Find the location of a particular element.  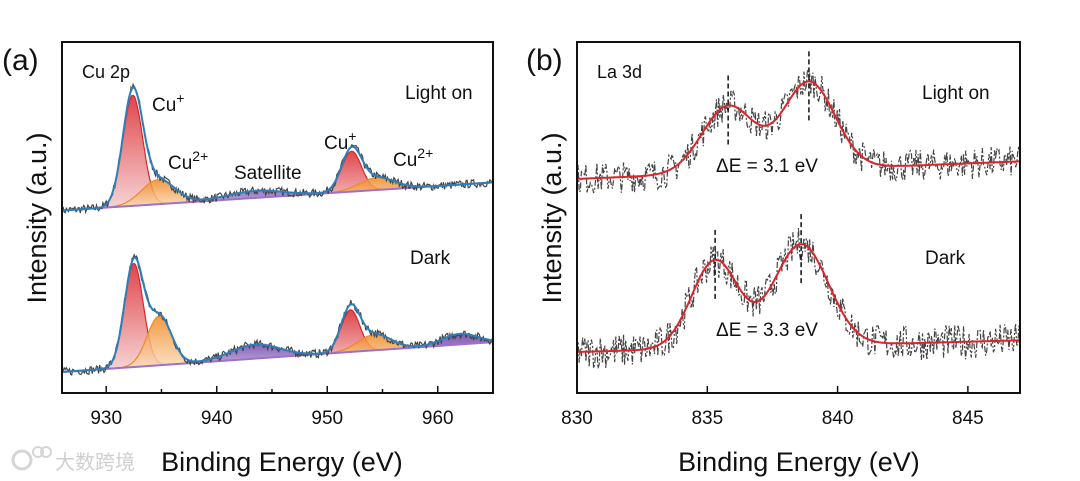

delta-e-dark: ΔE = 3.3 eV is located at coordinates (767, 330).